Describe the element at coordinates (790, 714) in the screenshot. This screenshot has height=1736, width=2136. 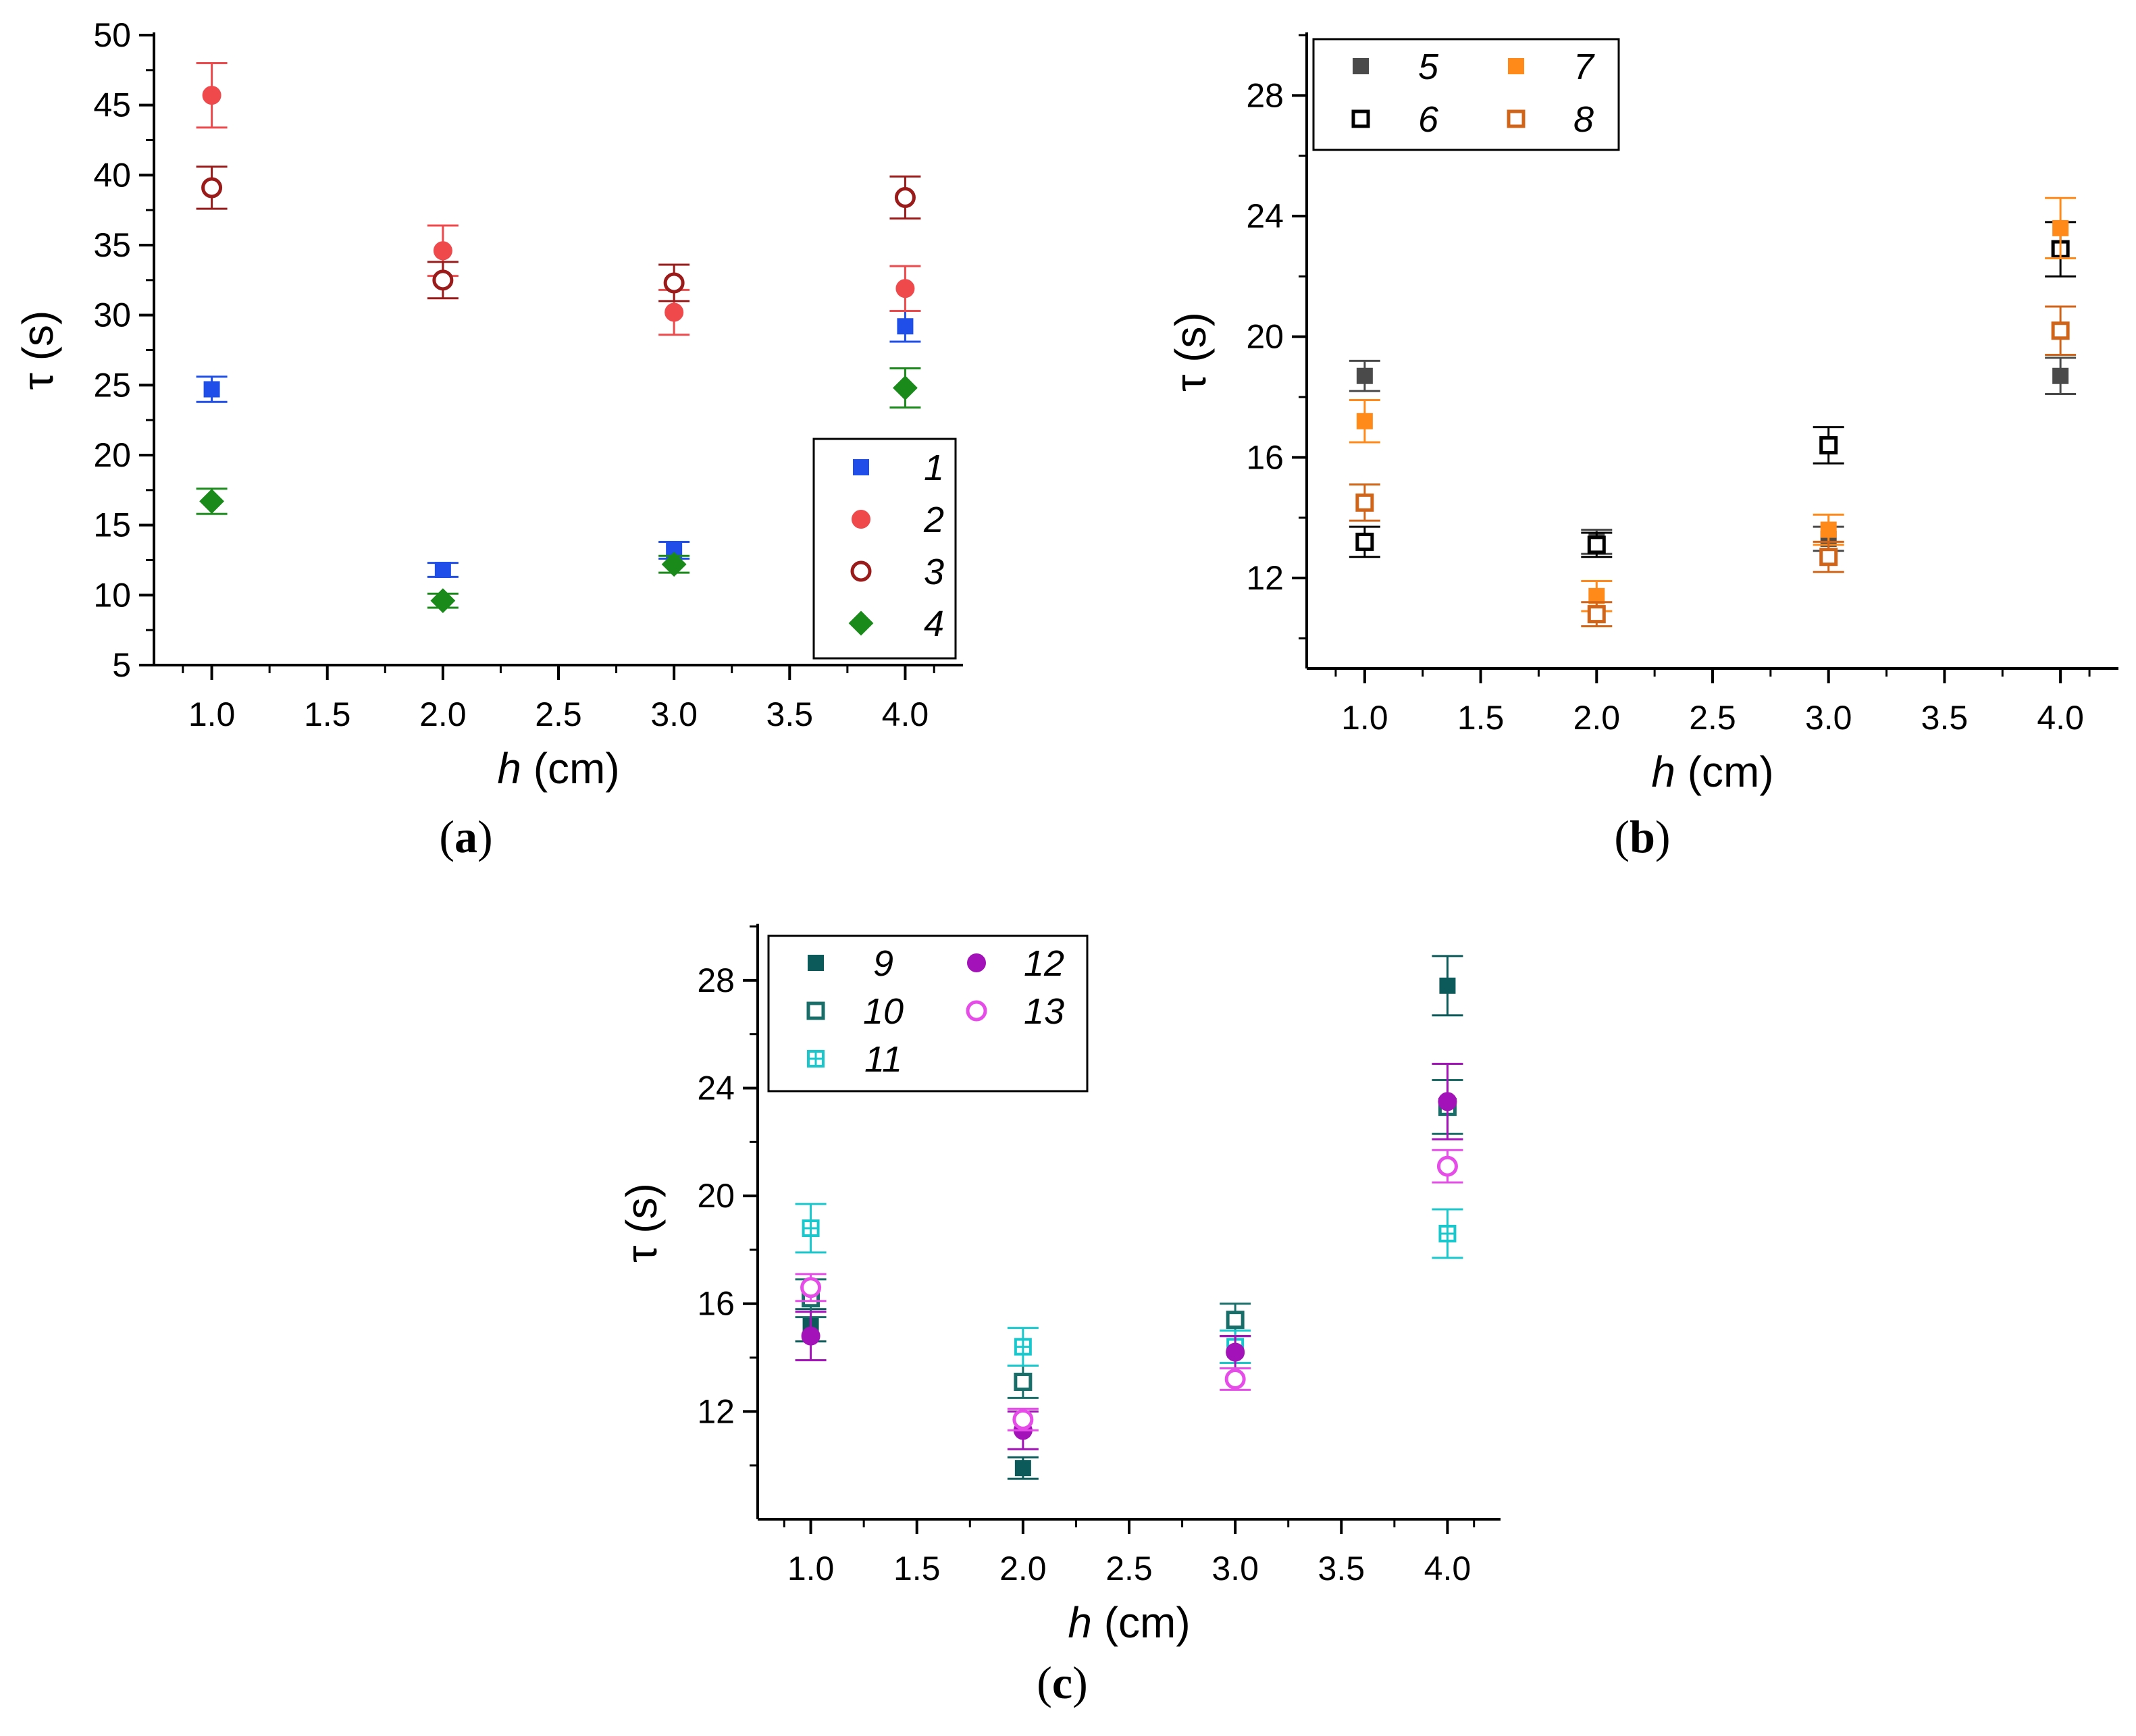
I see `x-tick-label: 3.5` at that location.